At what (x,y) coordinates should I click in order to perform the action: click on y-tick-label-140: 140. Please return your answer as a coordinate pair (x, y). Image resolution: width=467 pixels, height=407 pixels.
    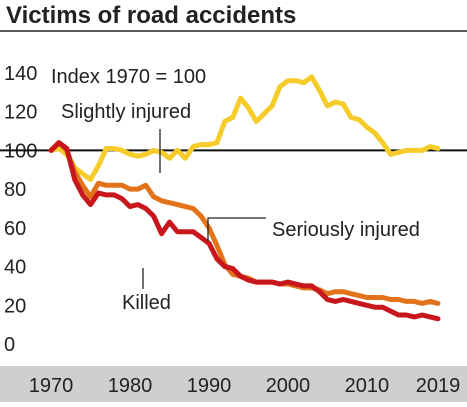
    Looking at the image, I should click on (20, 74).